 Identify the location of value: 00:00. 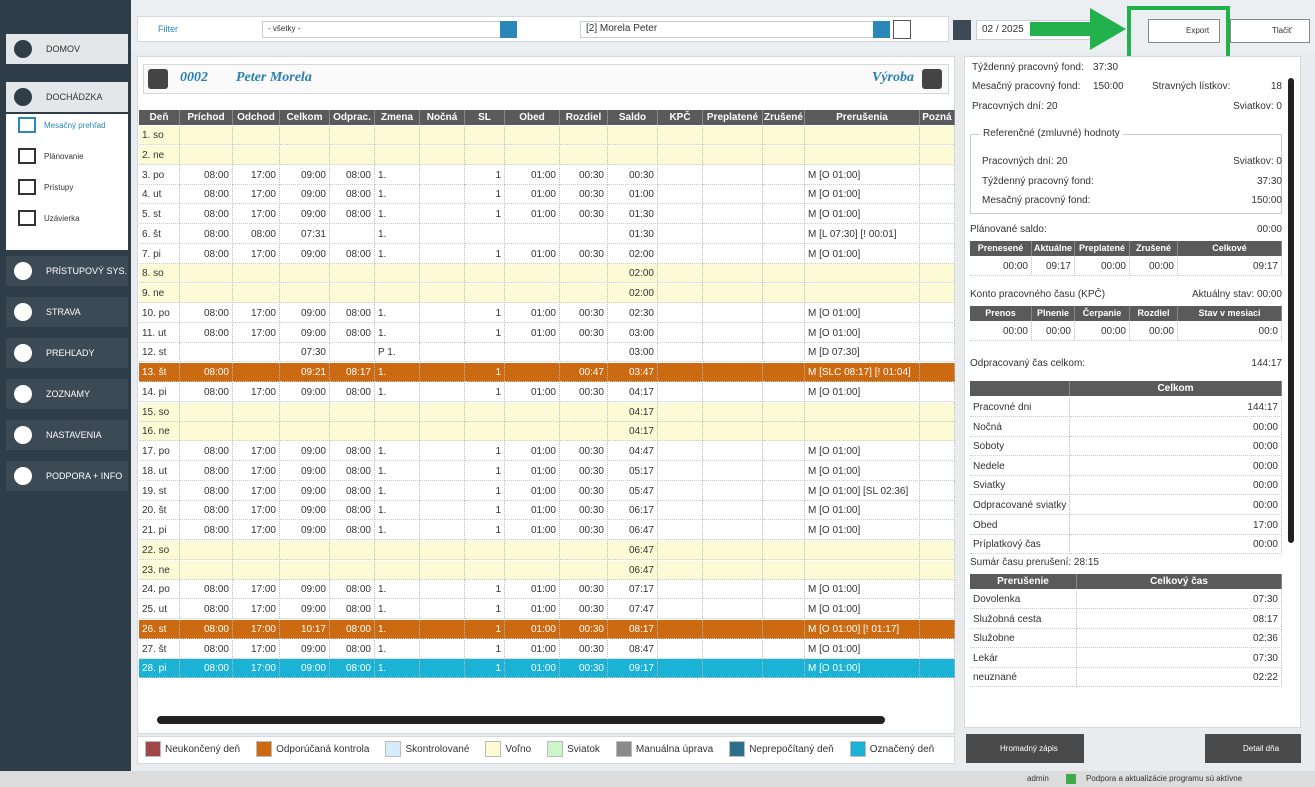
(1269, 229).